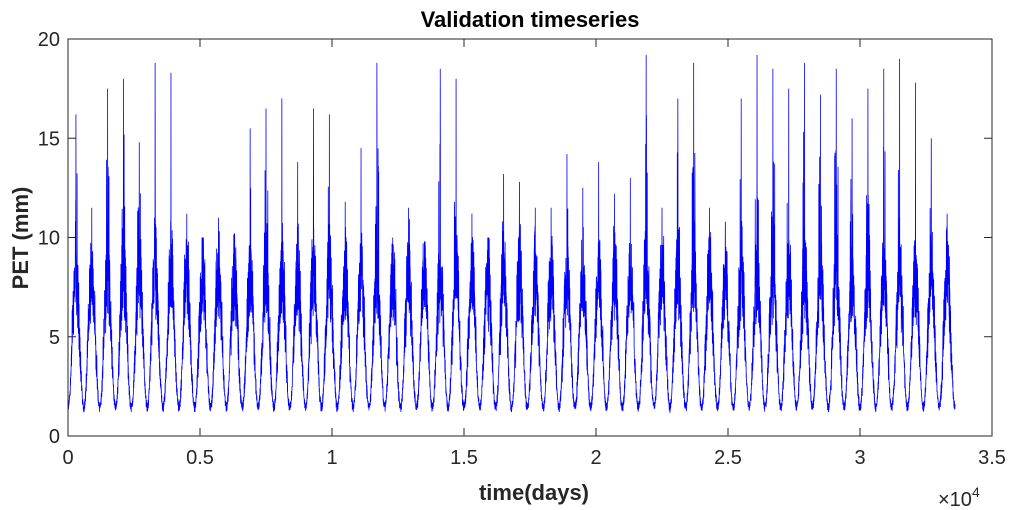 The height and width of the screenshot is (510, 1024). I want to click on y-tick-label-4: 20, so click(49, 40).